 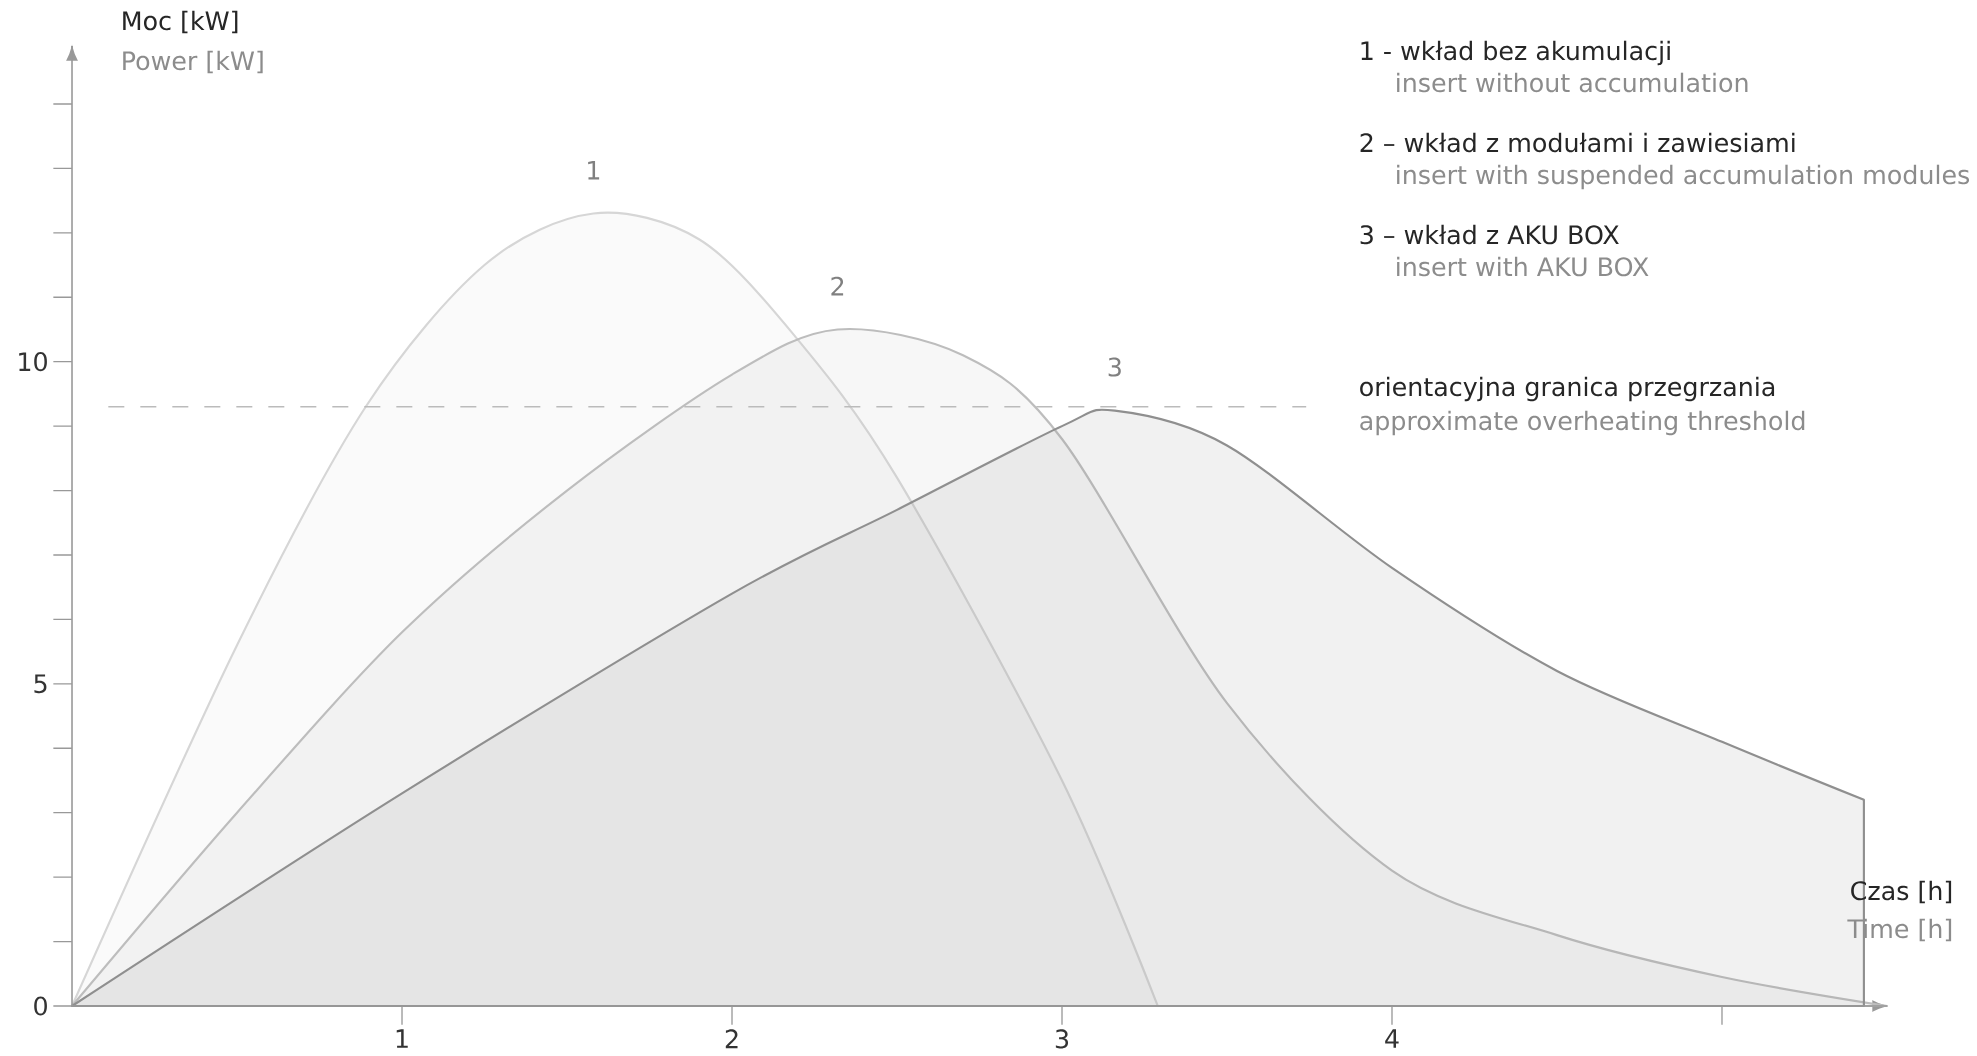 I want to click on y-tick-label: 0, so click(x=40, y=1006).